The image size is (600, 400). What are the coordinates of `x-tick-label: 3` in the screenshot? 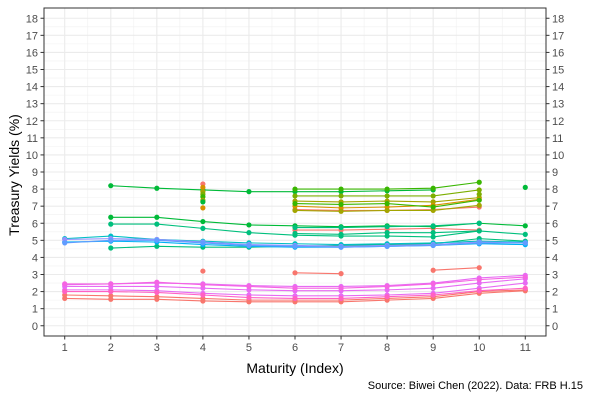 It's located at (157, 348).